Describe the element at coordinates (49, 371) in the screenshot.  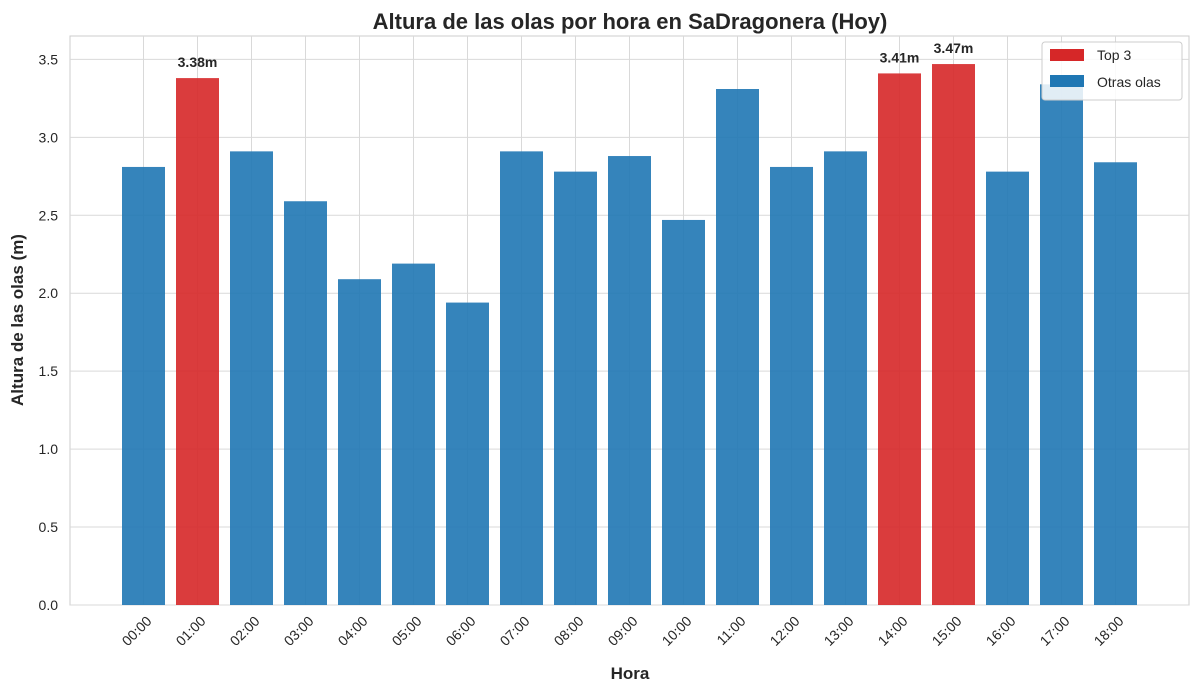
I see `y-tick-label: 1.5` at that location.